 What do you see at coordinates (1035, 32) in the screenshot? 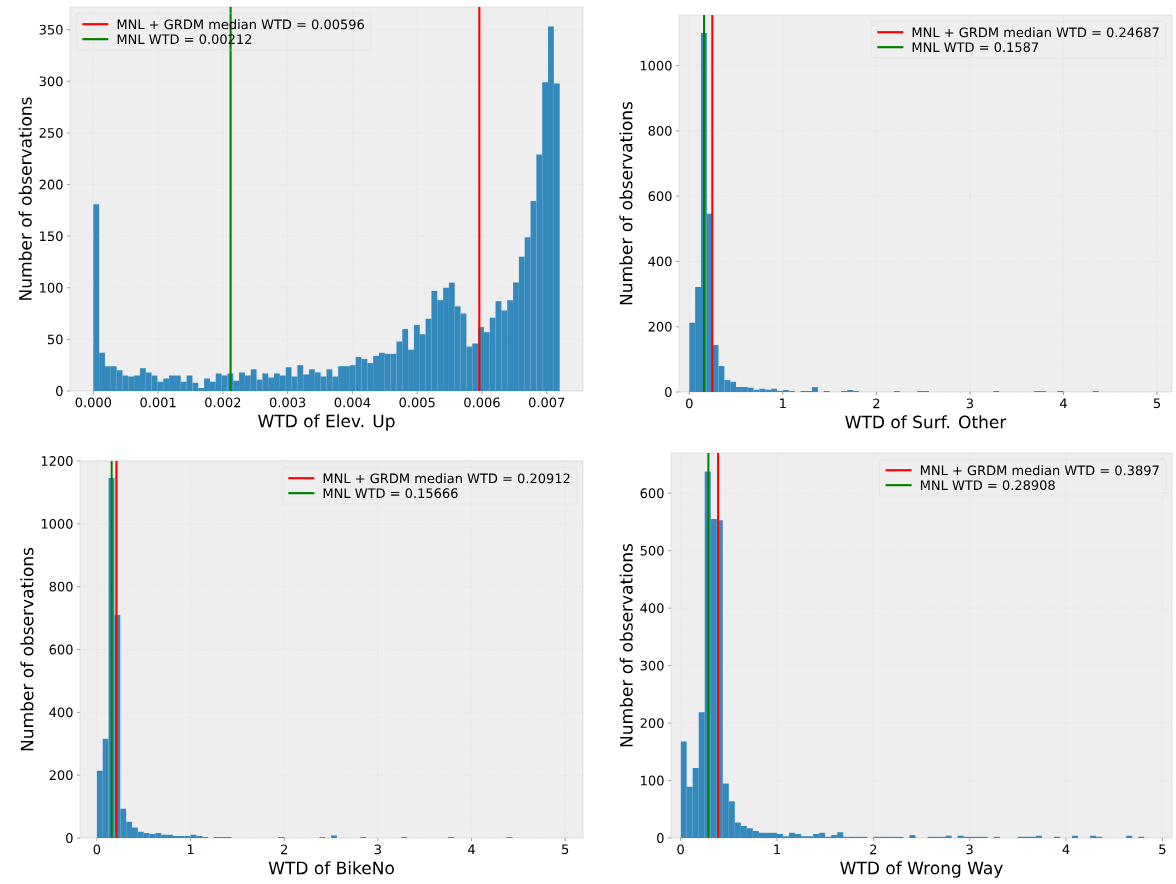
I see `legend-label: MNL + GRDM median WTD = 0.24687` at bounding box center [1035, 32].